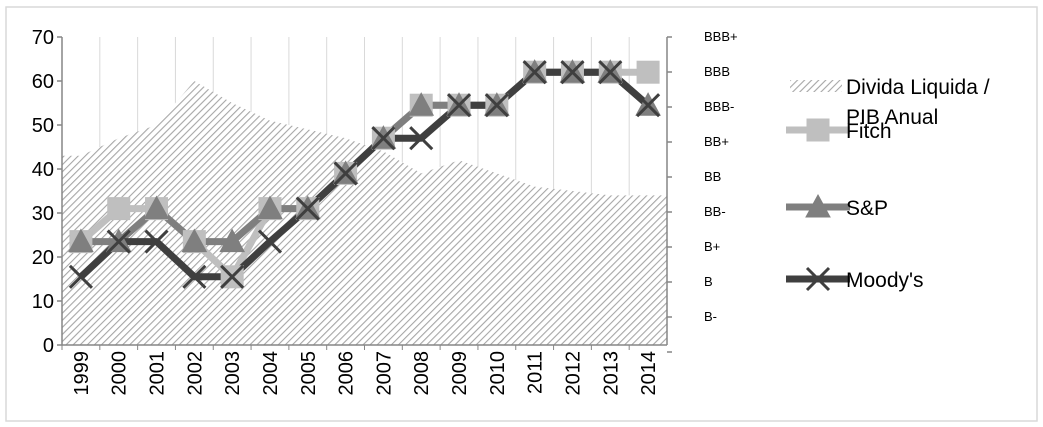  Describe the element at coordinates (710, 316) in the screenshot. I see `rating-scale-label: B-` at that location.